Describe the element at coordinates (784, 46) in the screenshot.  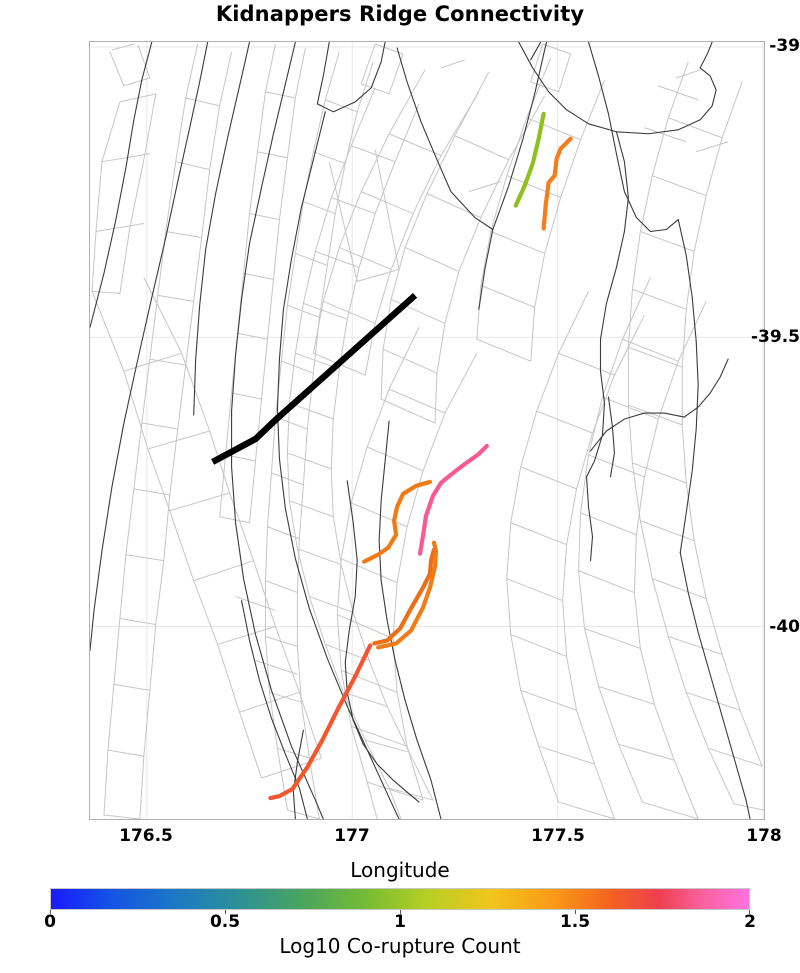
I see `ytick-label-0: -39` at that location.